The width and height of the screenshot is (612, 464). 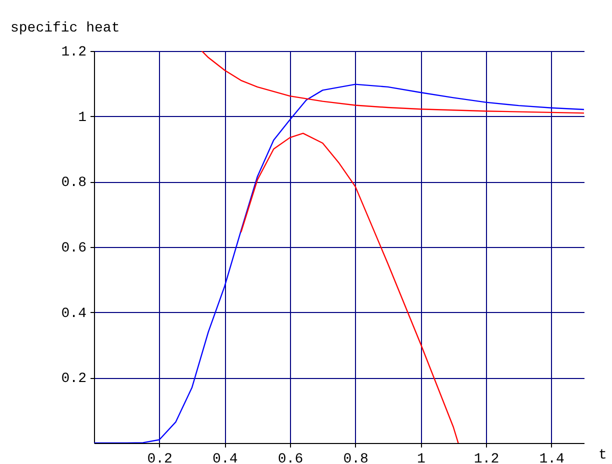 What do you see at coordinates (355, 458) in the screenshot?
I see `x-tick-label: 0.8` at bounding box center [355, 458].